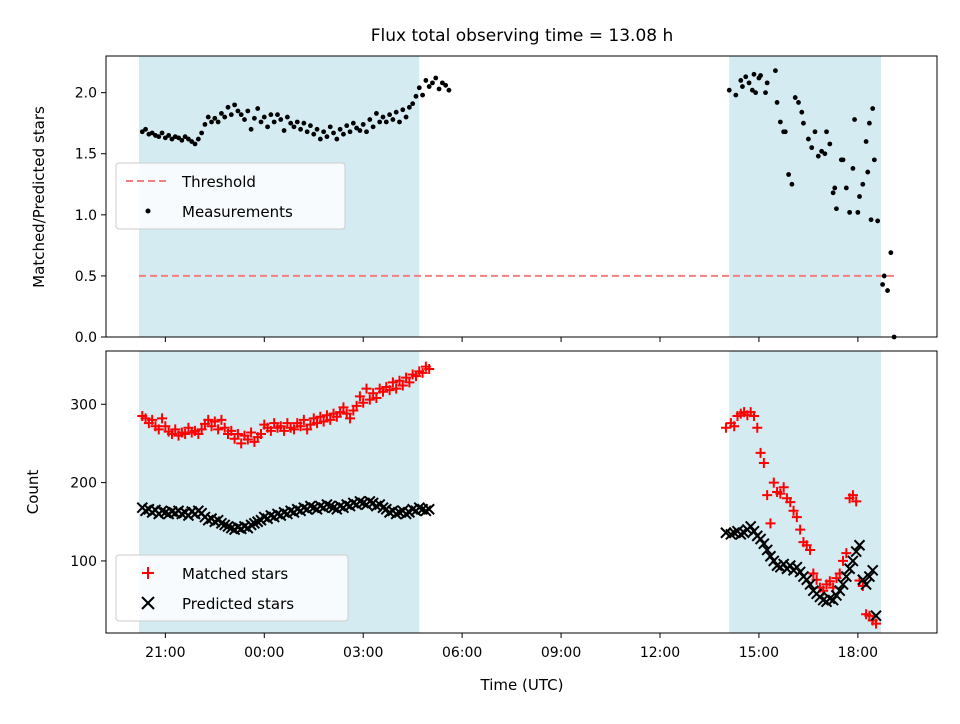 Image resolution: width=960 pixels, height=724 pixels. What do you see at coordinates (33, 492) in the screenshot?
I see `bottom-y-axis-label: Count` at bounding box center [33, 492].